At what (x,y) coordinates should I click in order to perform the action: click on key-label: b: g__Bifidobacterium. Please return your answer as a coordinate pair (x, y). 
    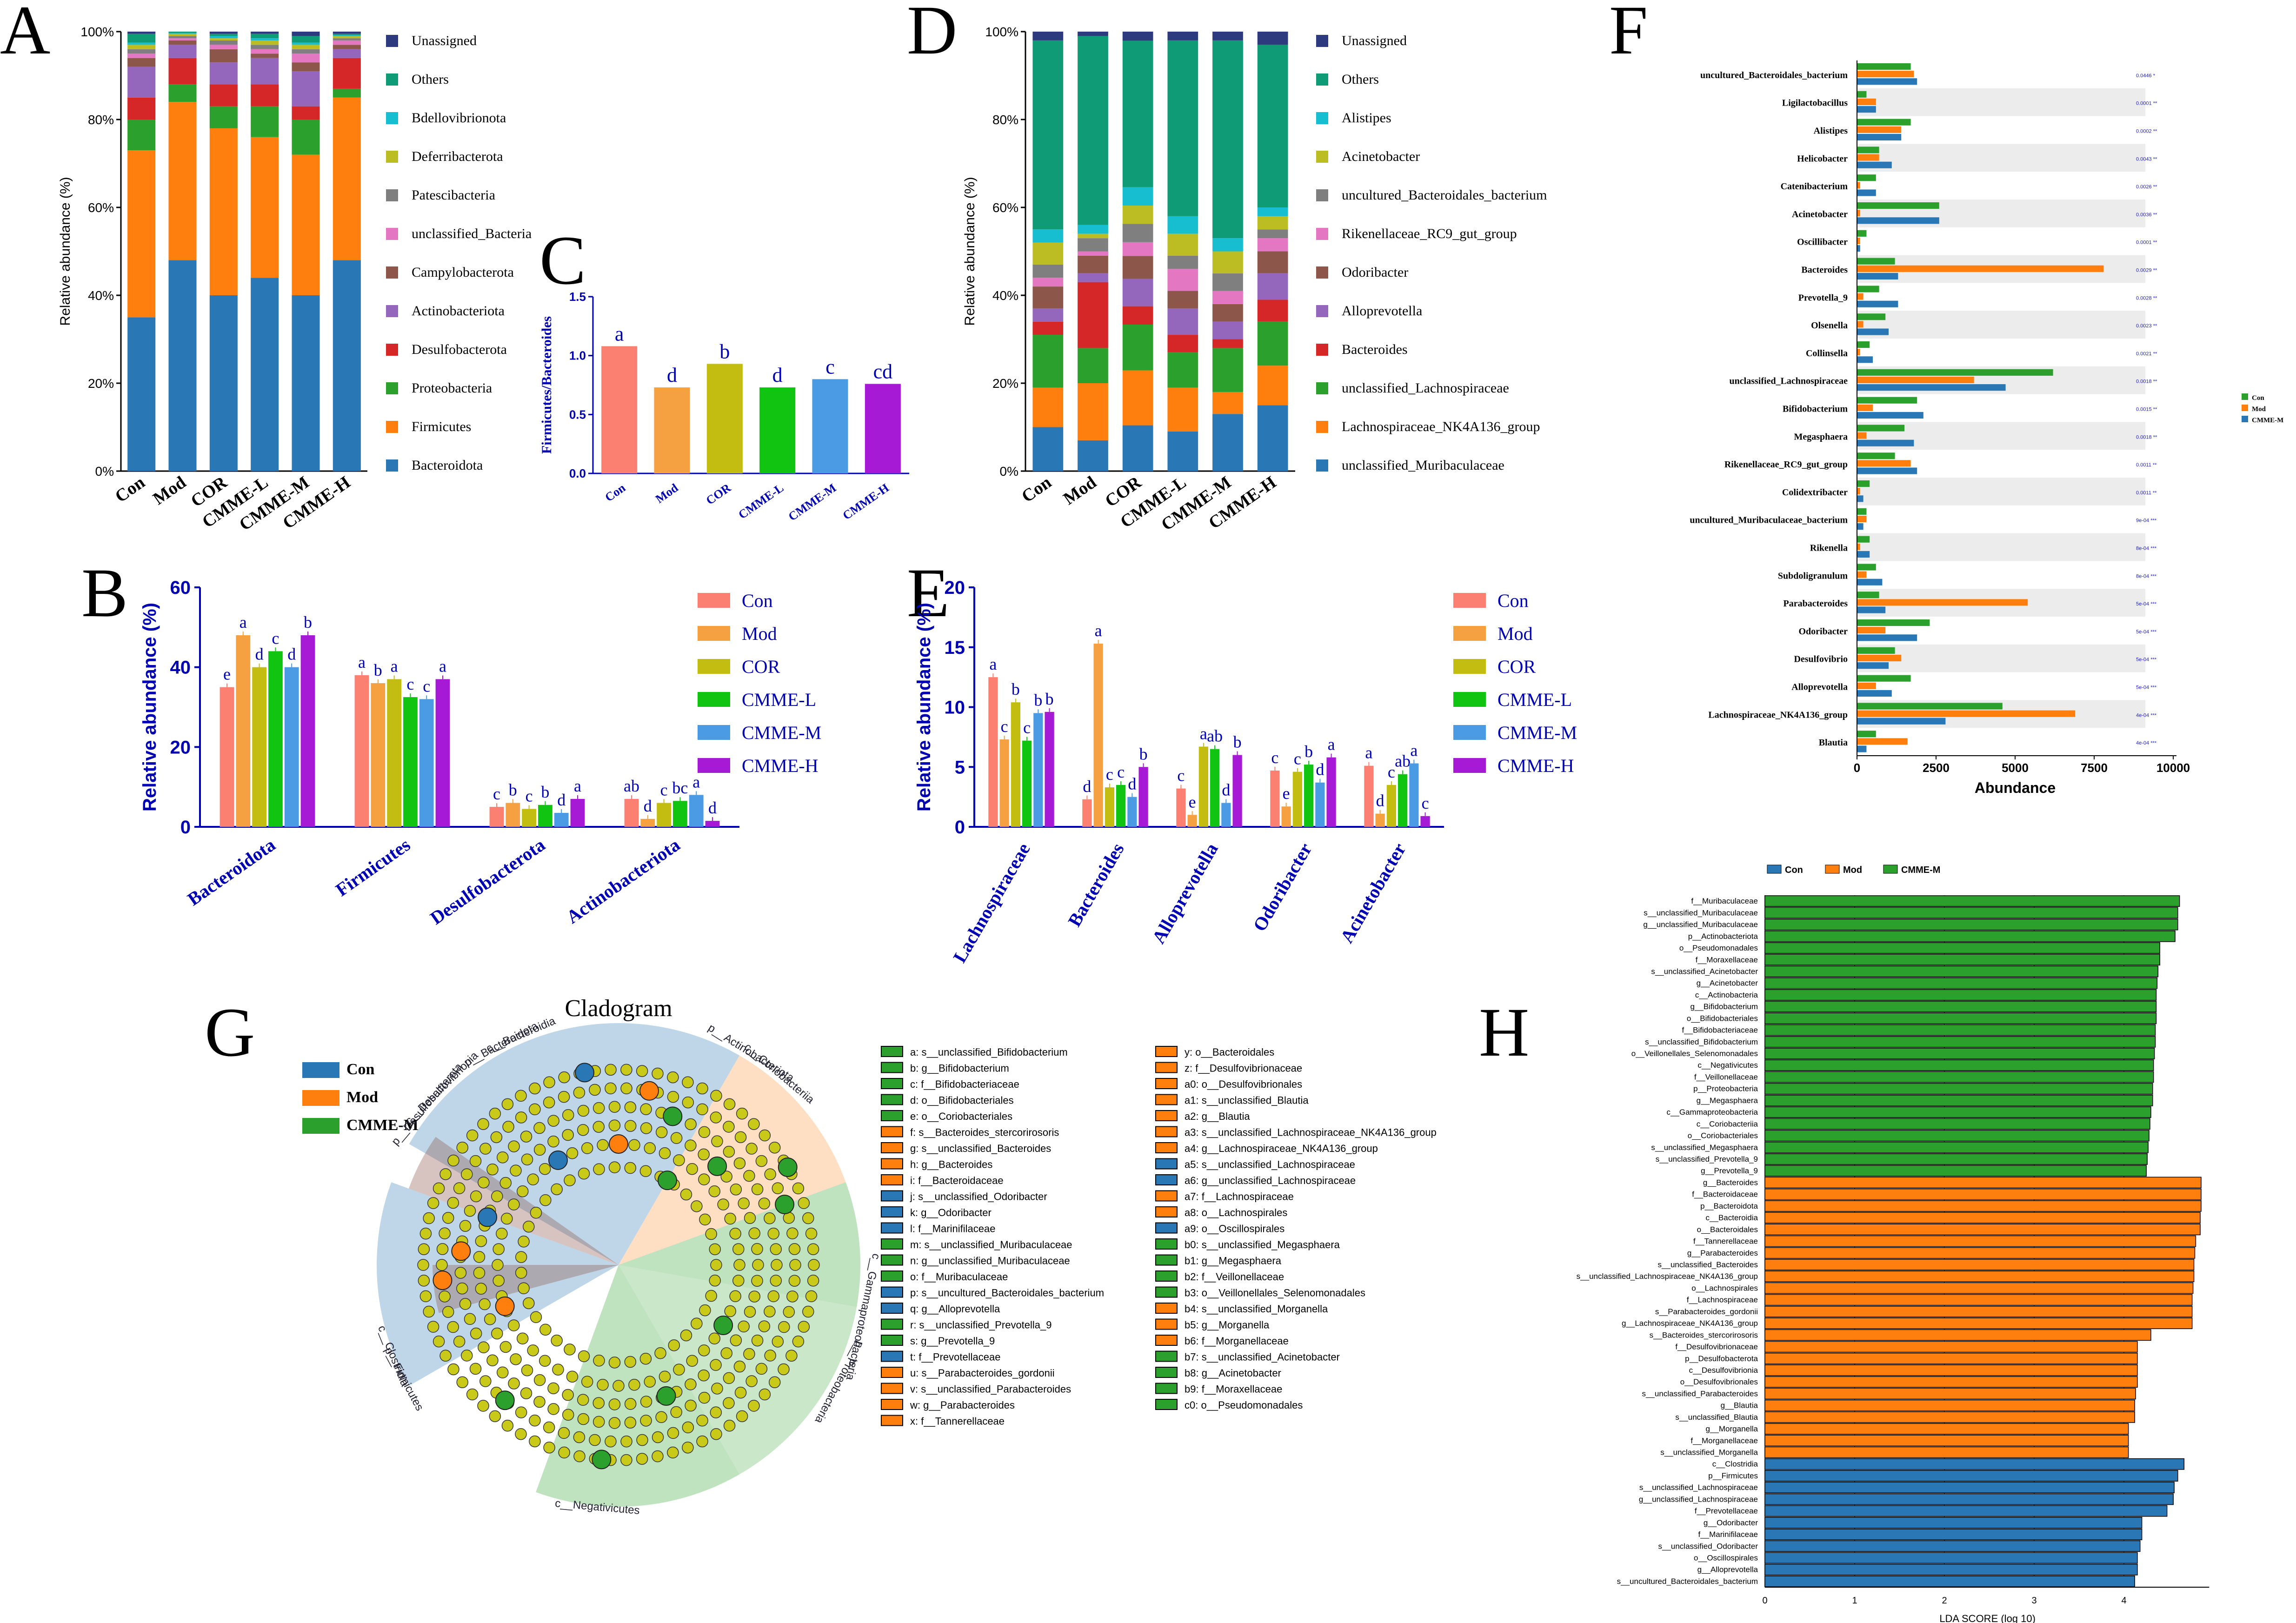
    Looking at the image, I should click on (959, 1068).